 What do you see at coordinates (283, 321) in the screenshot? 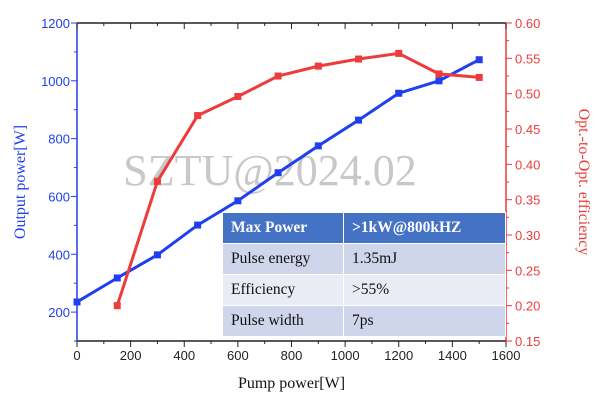
I see `table-cell: Pulse width` at bounding box center [283, 321].